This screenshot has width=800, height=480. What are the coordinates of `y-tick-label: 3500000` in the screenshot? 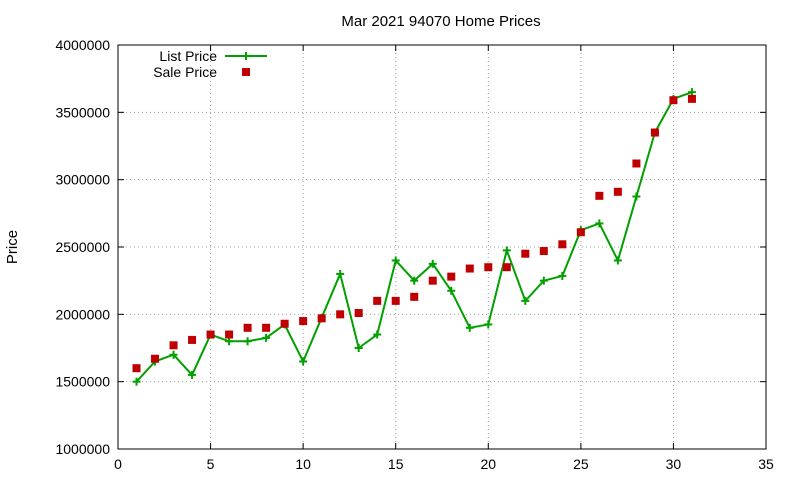 It's located at (82, 112).